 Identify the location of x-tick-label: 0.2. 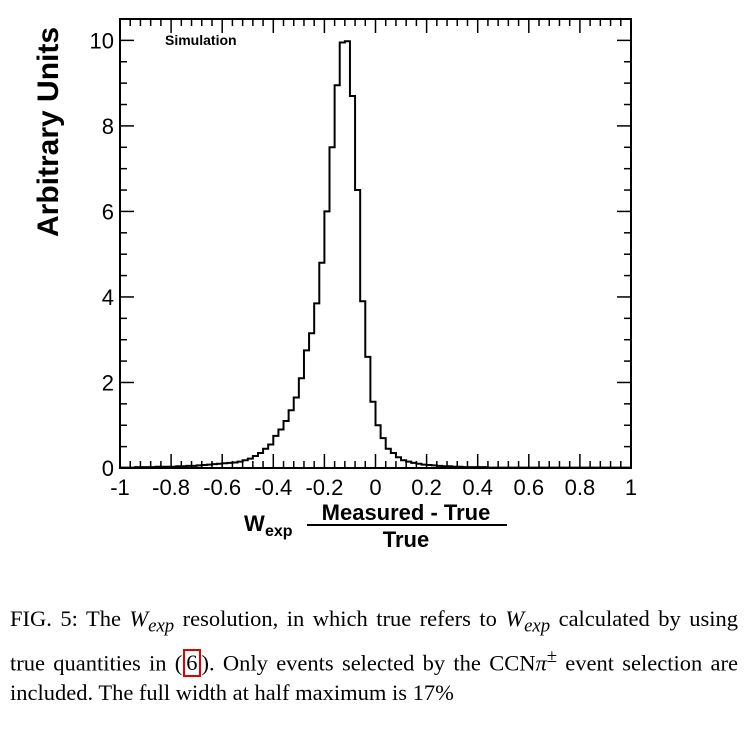
(426, 487).